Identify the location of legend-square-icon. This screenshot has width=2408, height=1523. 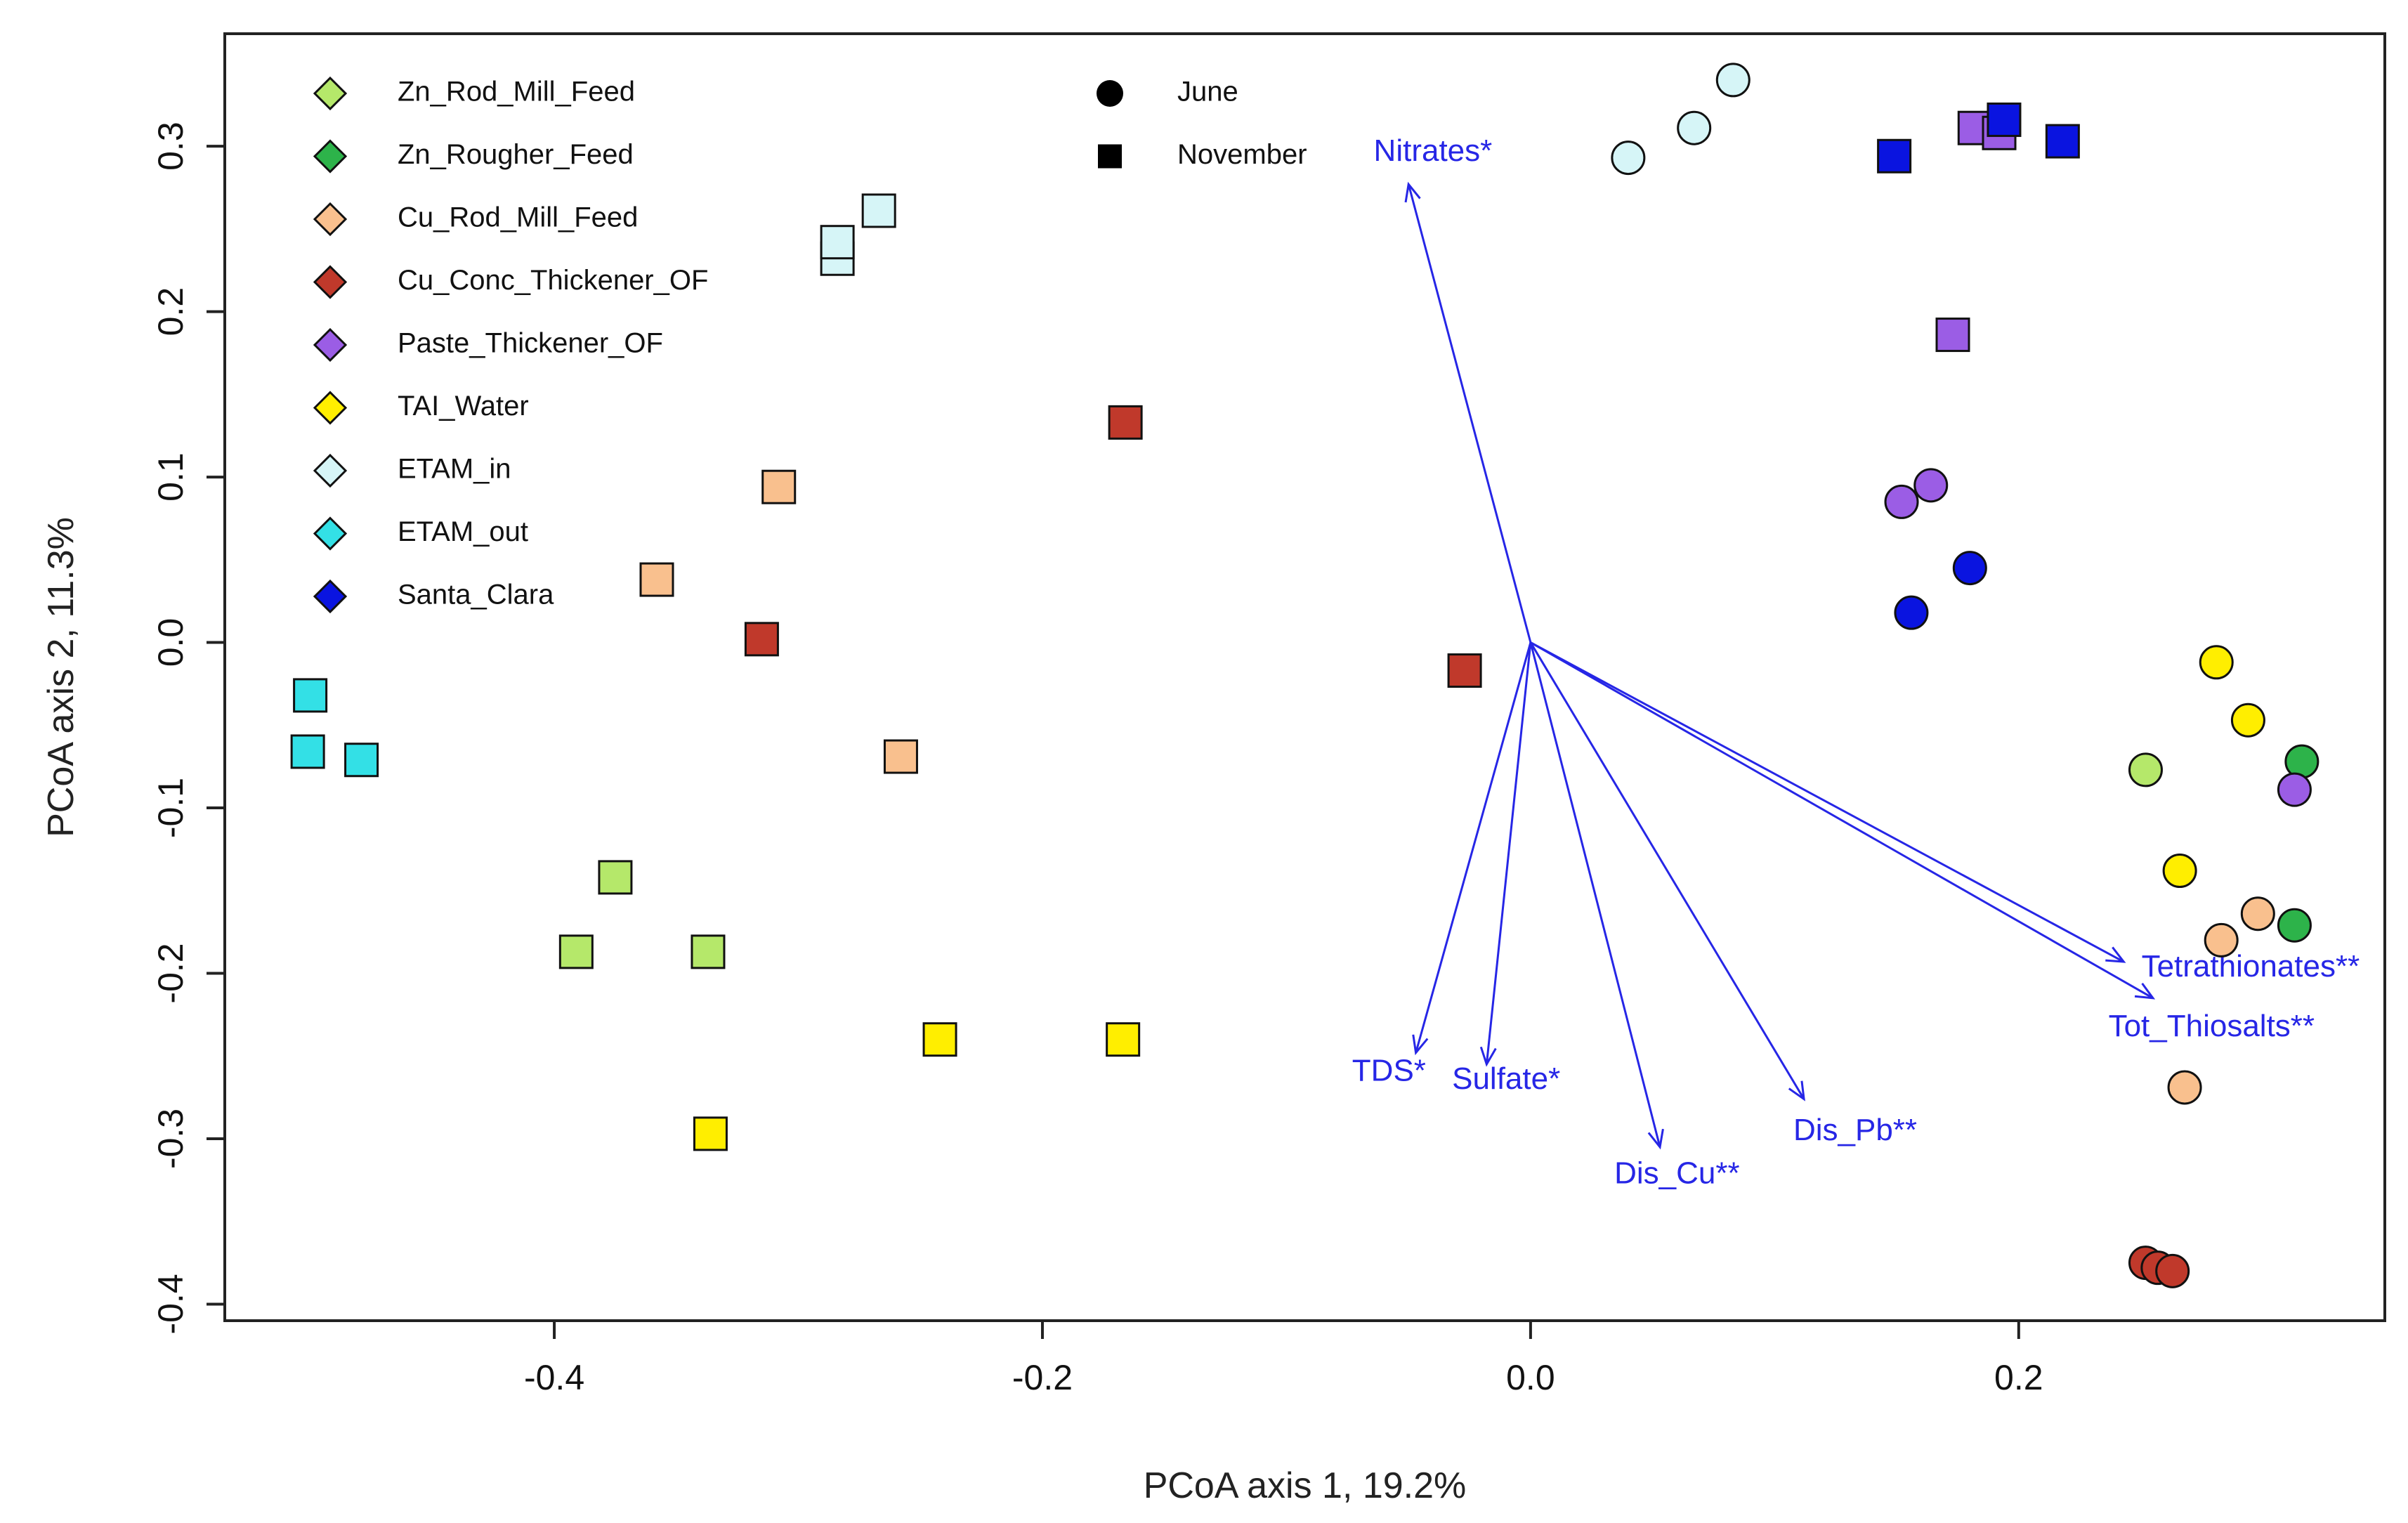
(1110, 156).